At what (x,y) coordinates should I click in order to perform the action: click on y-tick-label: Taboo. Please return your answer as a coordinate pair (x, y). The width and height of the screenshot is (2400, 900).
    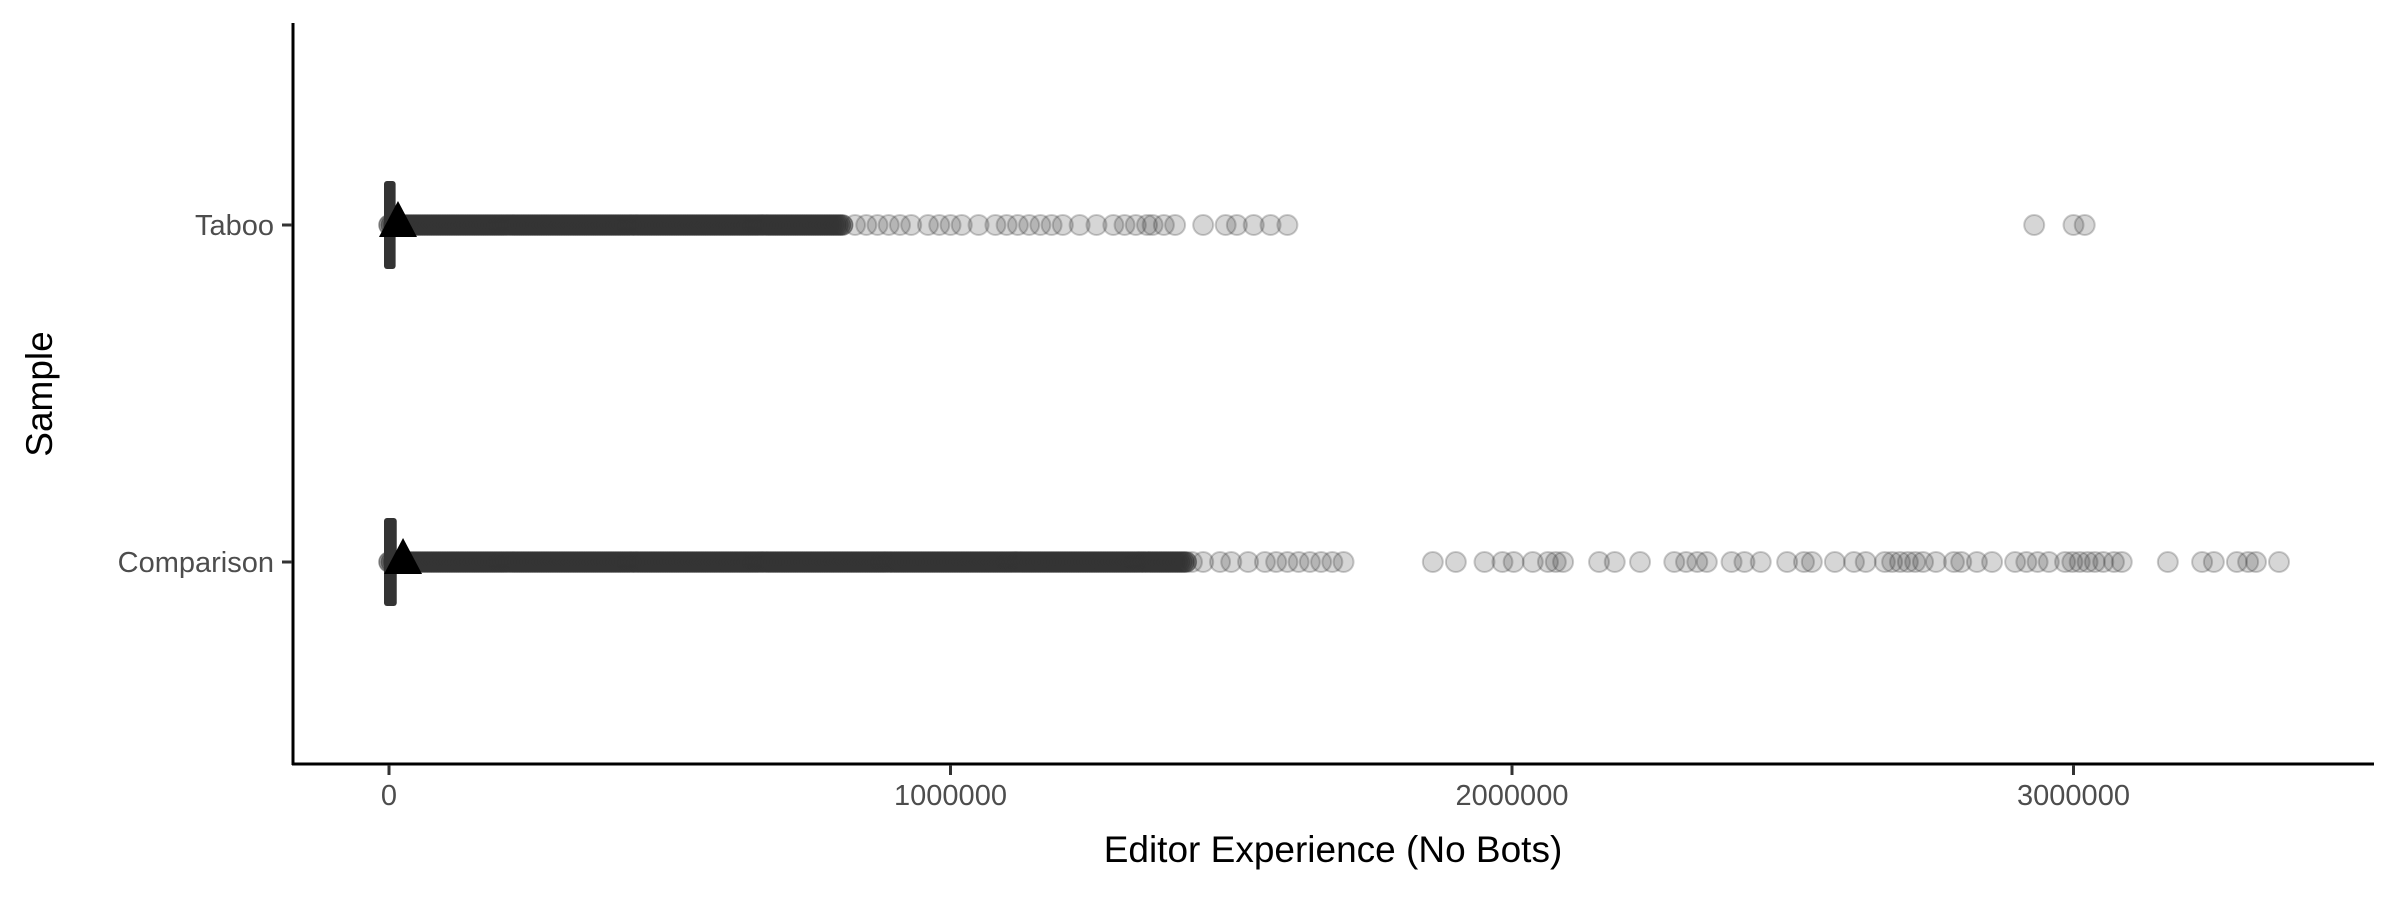
    Looking at the image, I should click on (234, 226).